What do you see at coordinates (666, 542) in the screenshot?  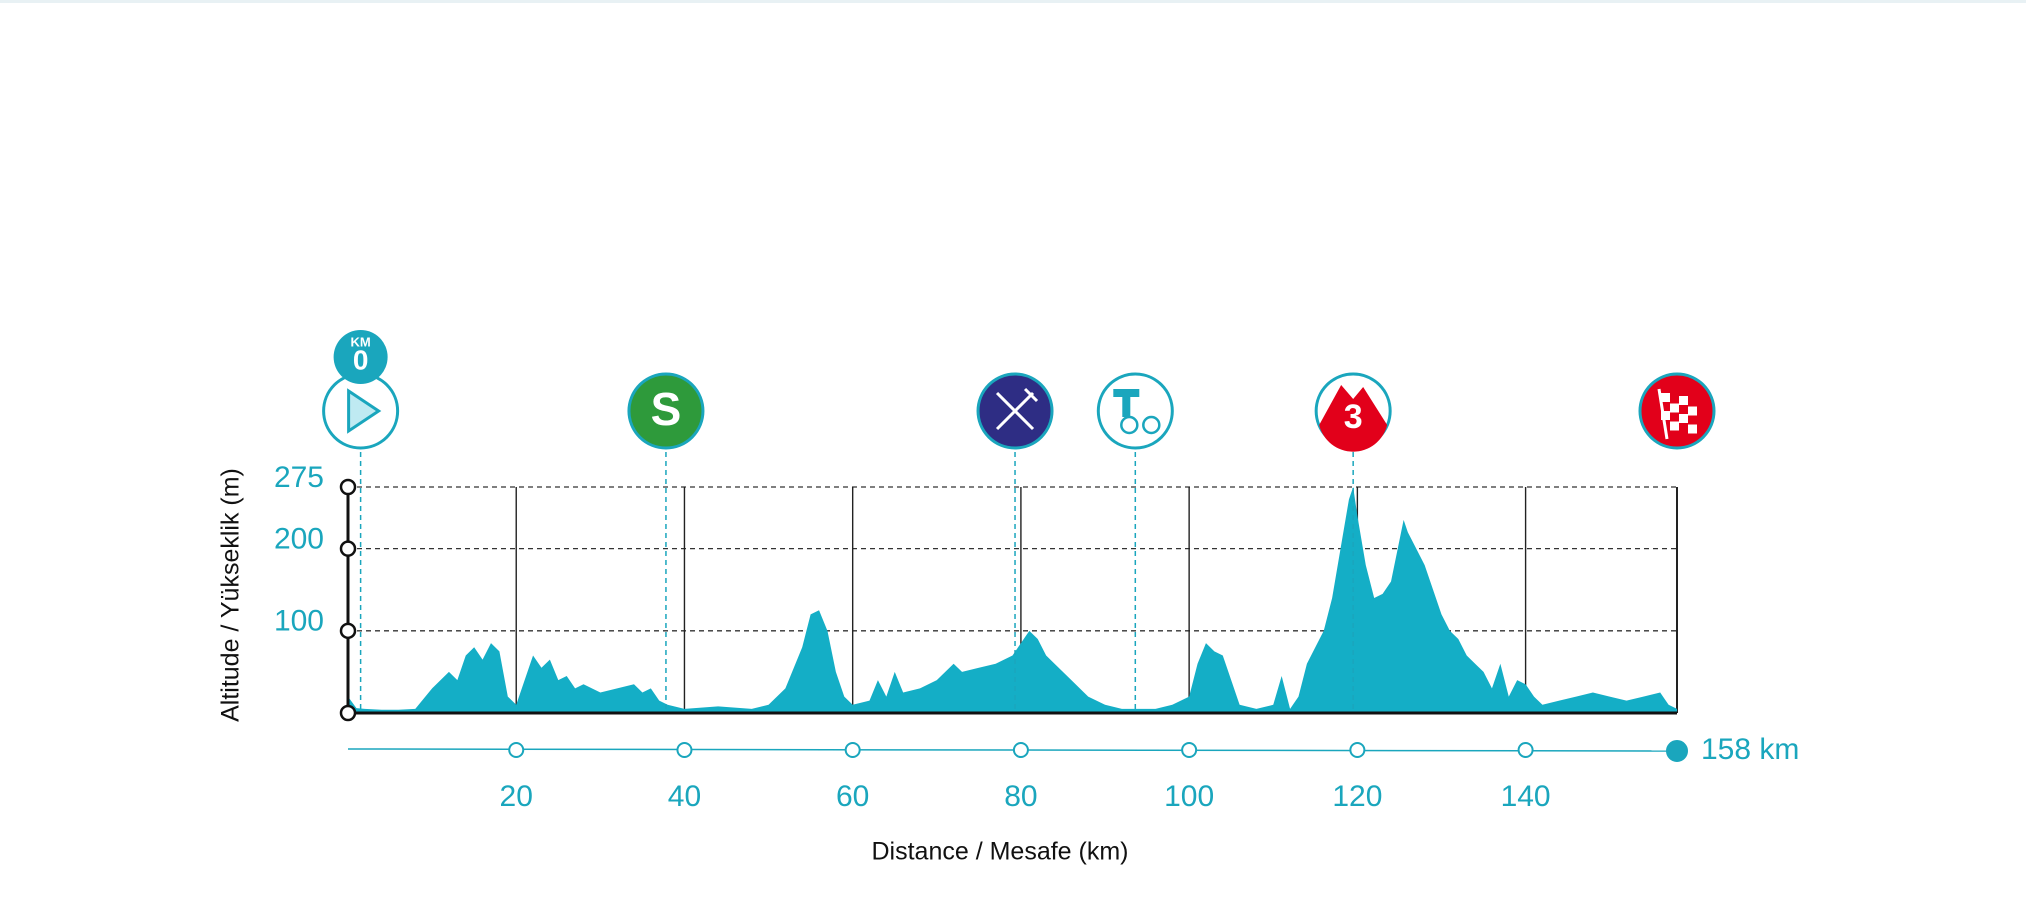 I see `marker-sprint: S` at bounding box center [666, 542].